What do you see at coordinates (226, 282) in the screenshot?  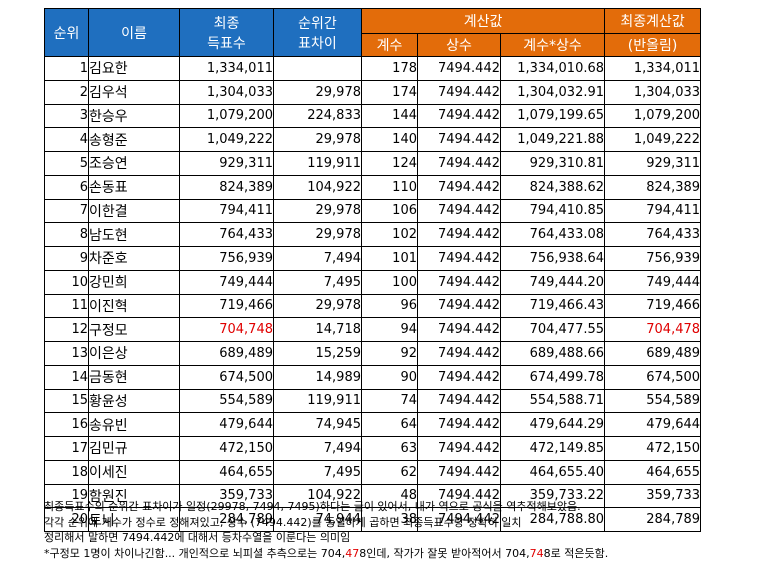 I see `cell-final-votes: 749,444` at bounding box center [226, 282].